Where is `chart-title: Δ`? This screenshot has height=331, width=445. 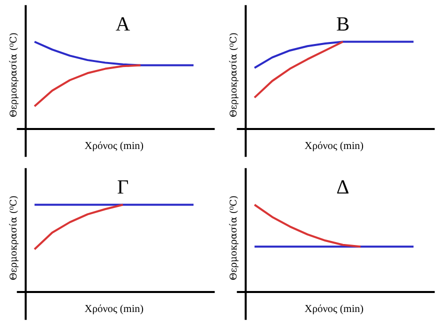
chart-title: Δ is located at coordinates (343, 187).